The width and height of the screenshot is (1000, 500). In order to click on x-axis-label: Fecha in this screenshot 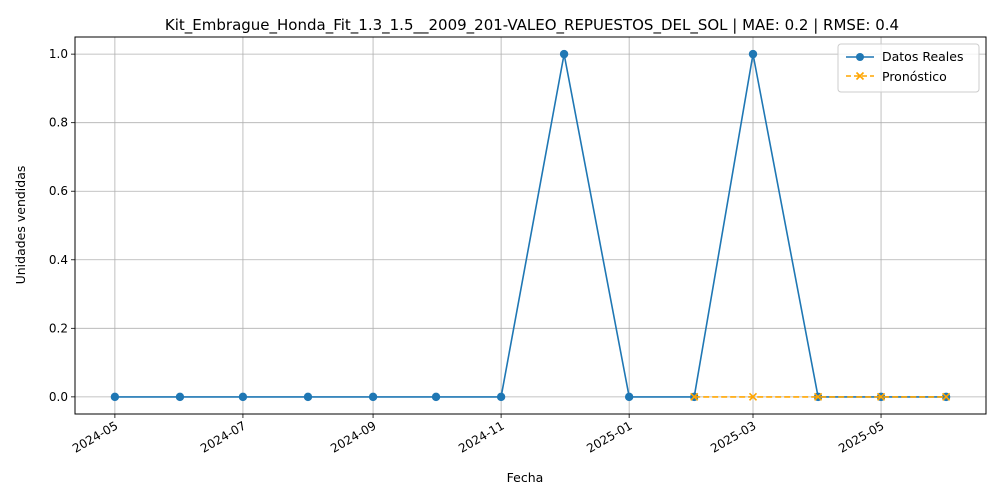, I will do `click(525, 477)`.